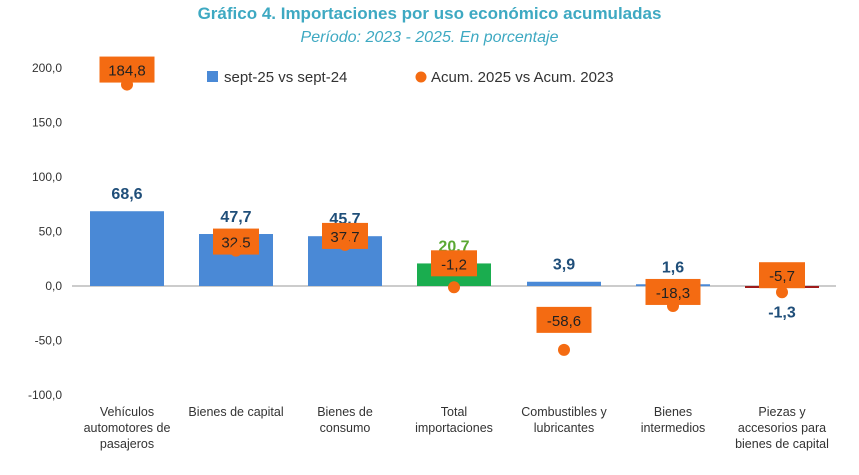 This screenshot has width=859, height=475. Describe the element at coordinates (51, 232) in the screenshot. I see `y-tick-label: 50,0` at that location.